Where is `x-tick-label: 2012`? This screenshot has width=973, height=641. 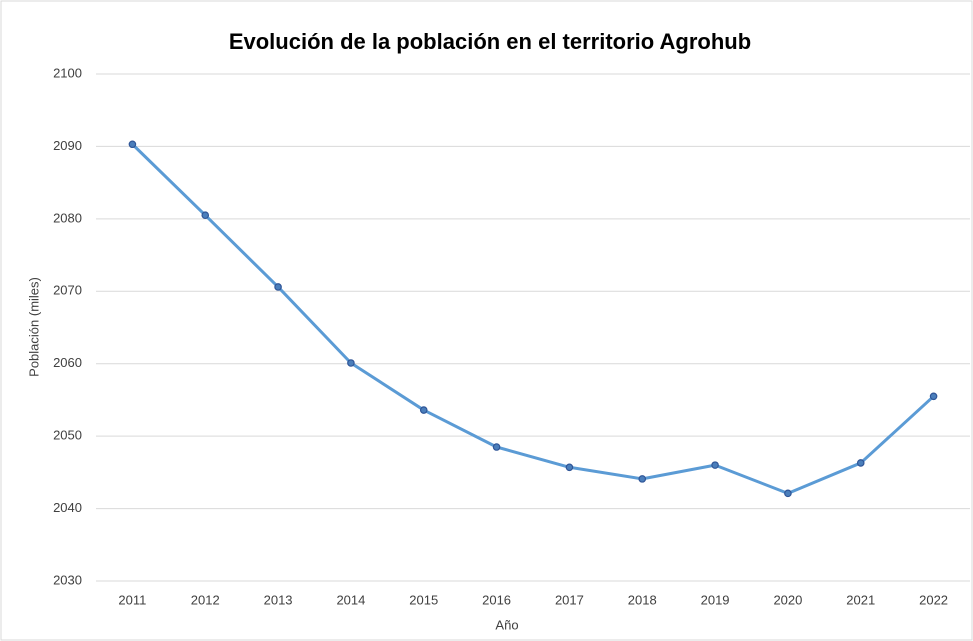 x-tick-label: 2012 is located at coordinates (205, 599).